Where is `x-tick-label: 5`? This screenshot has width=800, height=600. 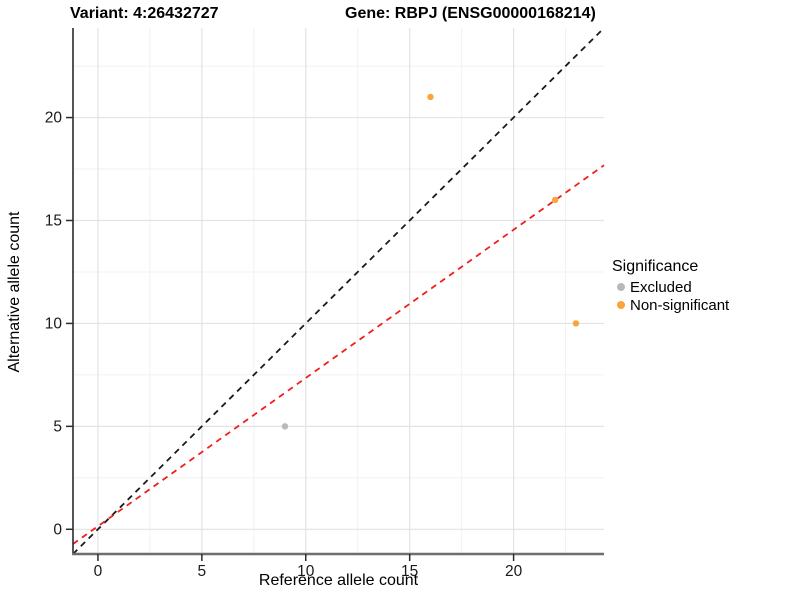 x-tick-label: 5 is located at coordinates (202, 571).